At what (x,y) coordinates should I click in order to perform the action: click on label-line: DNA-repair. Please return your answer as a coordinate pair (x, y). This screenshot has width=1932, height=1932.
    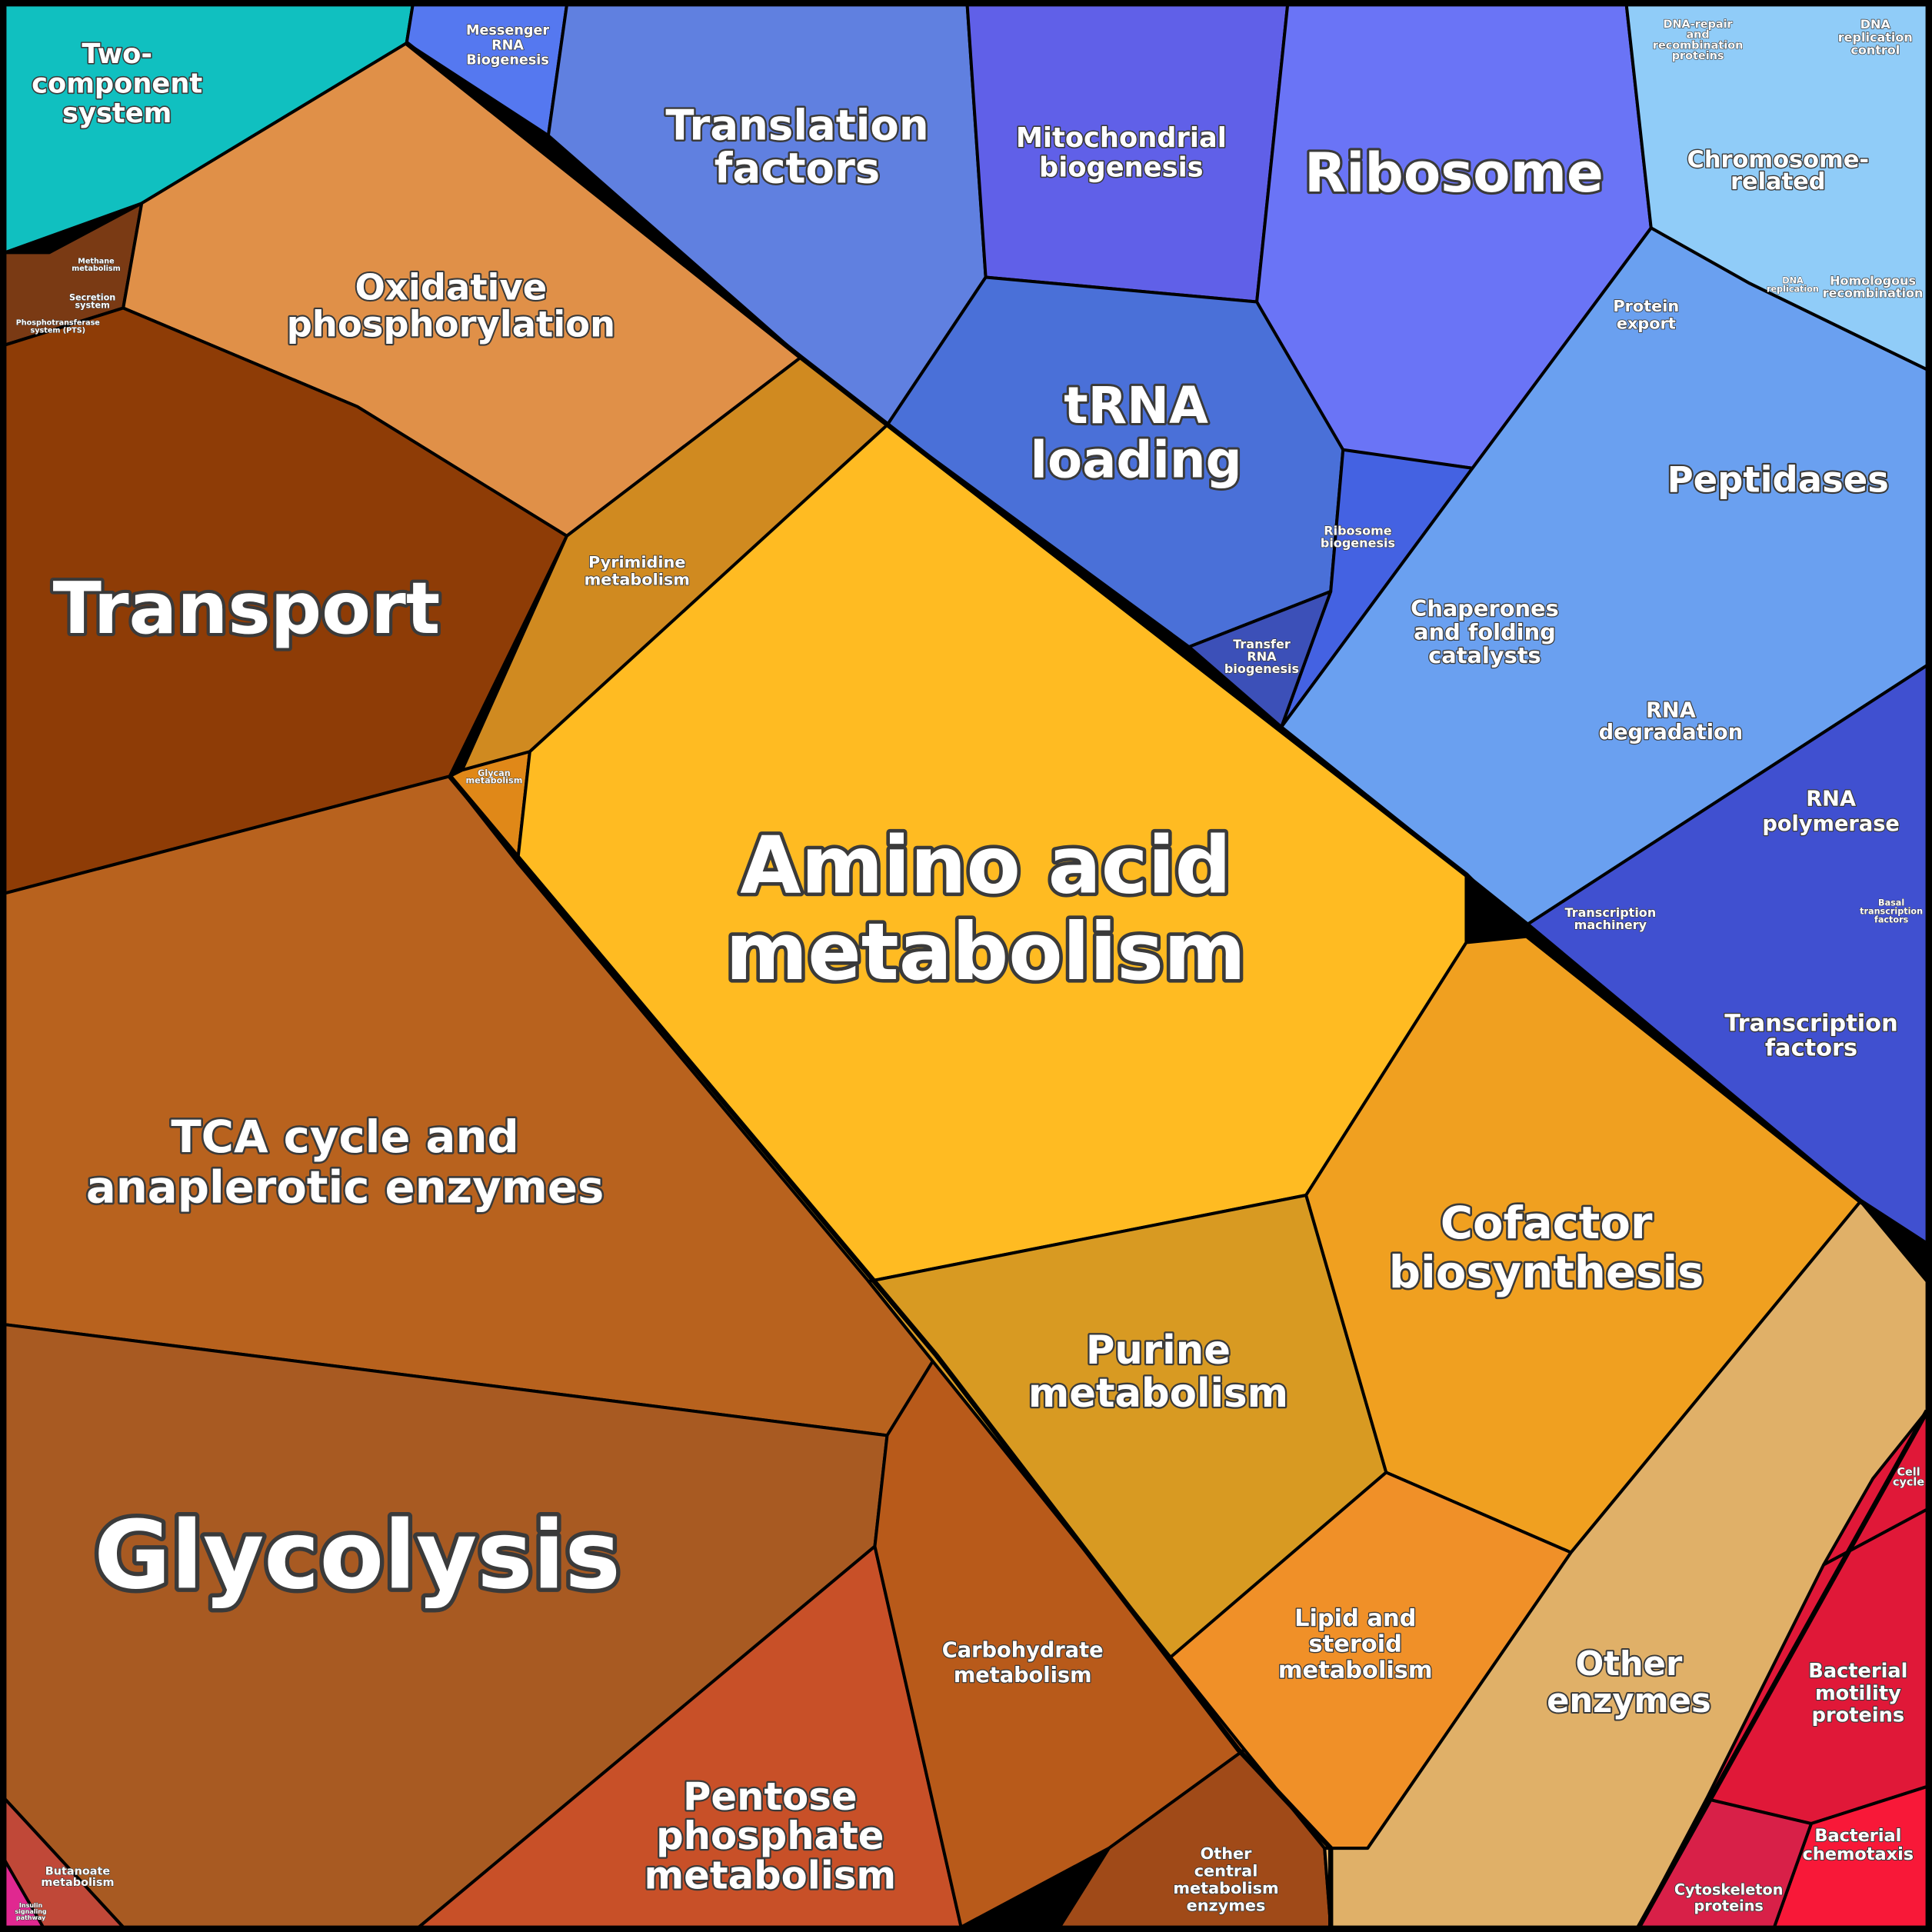
    Looking at the image, I should click on (1699, 24).